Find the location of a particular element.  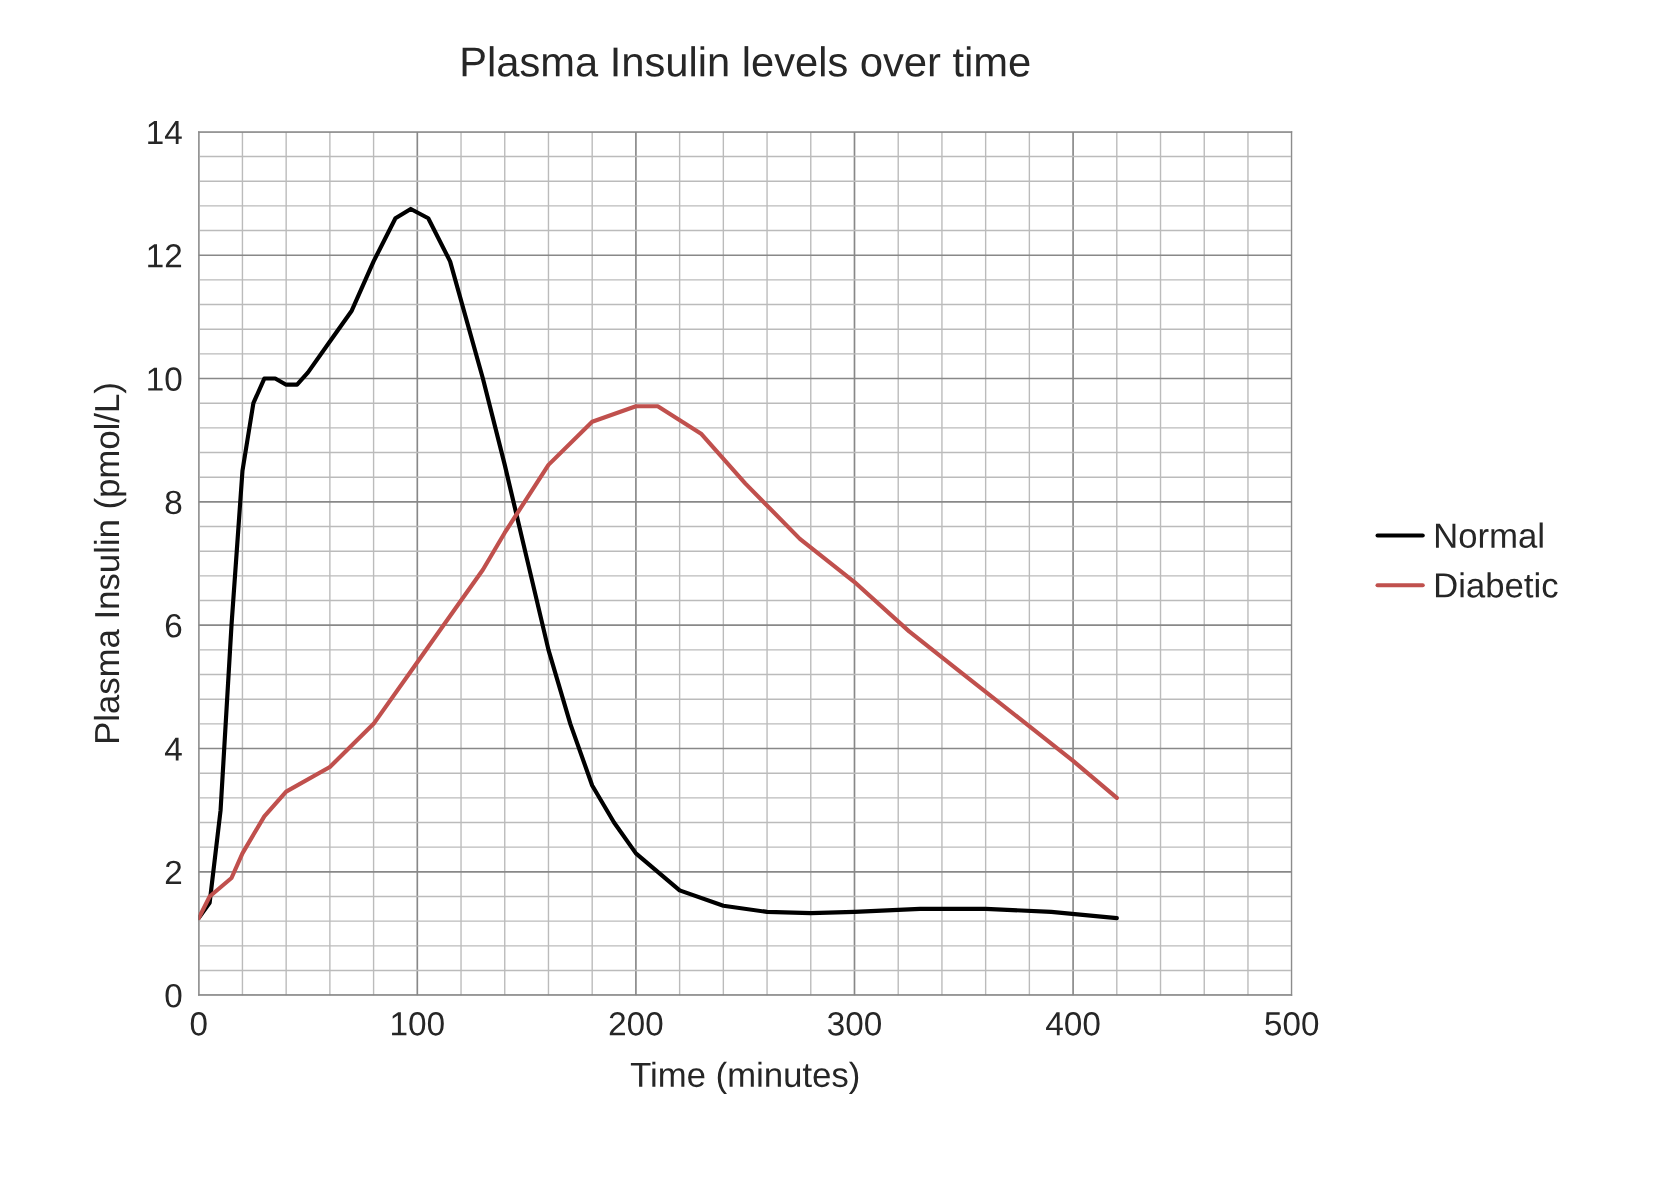

y-tick-label: 2 is located at coordinates (173, 872).